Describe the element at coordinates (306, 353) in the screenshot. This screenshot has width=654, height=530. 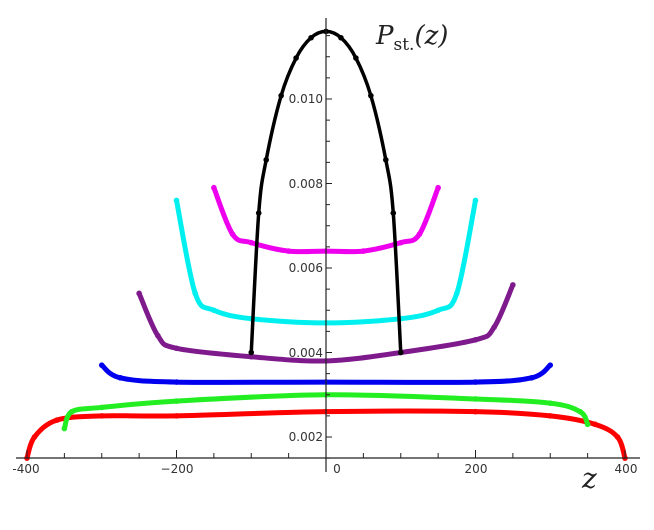
I see `y-tick-label: 0.004` at that location.